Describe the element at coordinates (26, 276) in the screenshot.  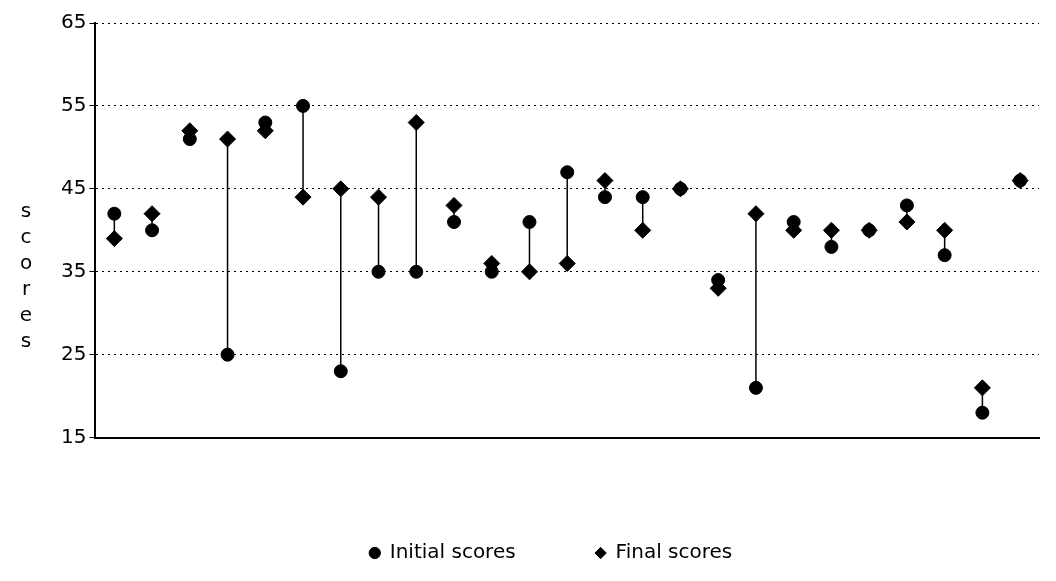
I see `y-axis-title: scores` at that location.